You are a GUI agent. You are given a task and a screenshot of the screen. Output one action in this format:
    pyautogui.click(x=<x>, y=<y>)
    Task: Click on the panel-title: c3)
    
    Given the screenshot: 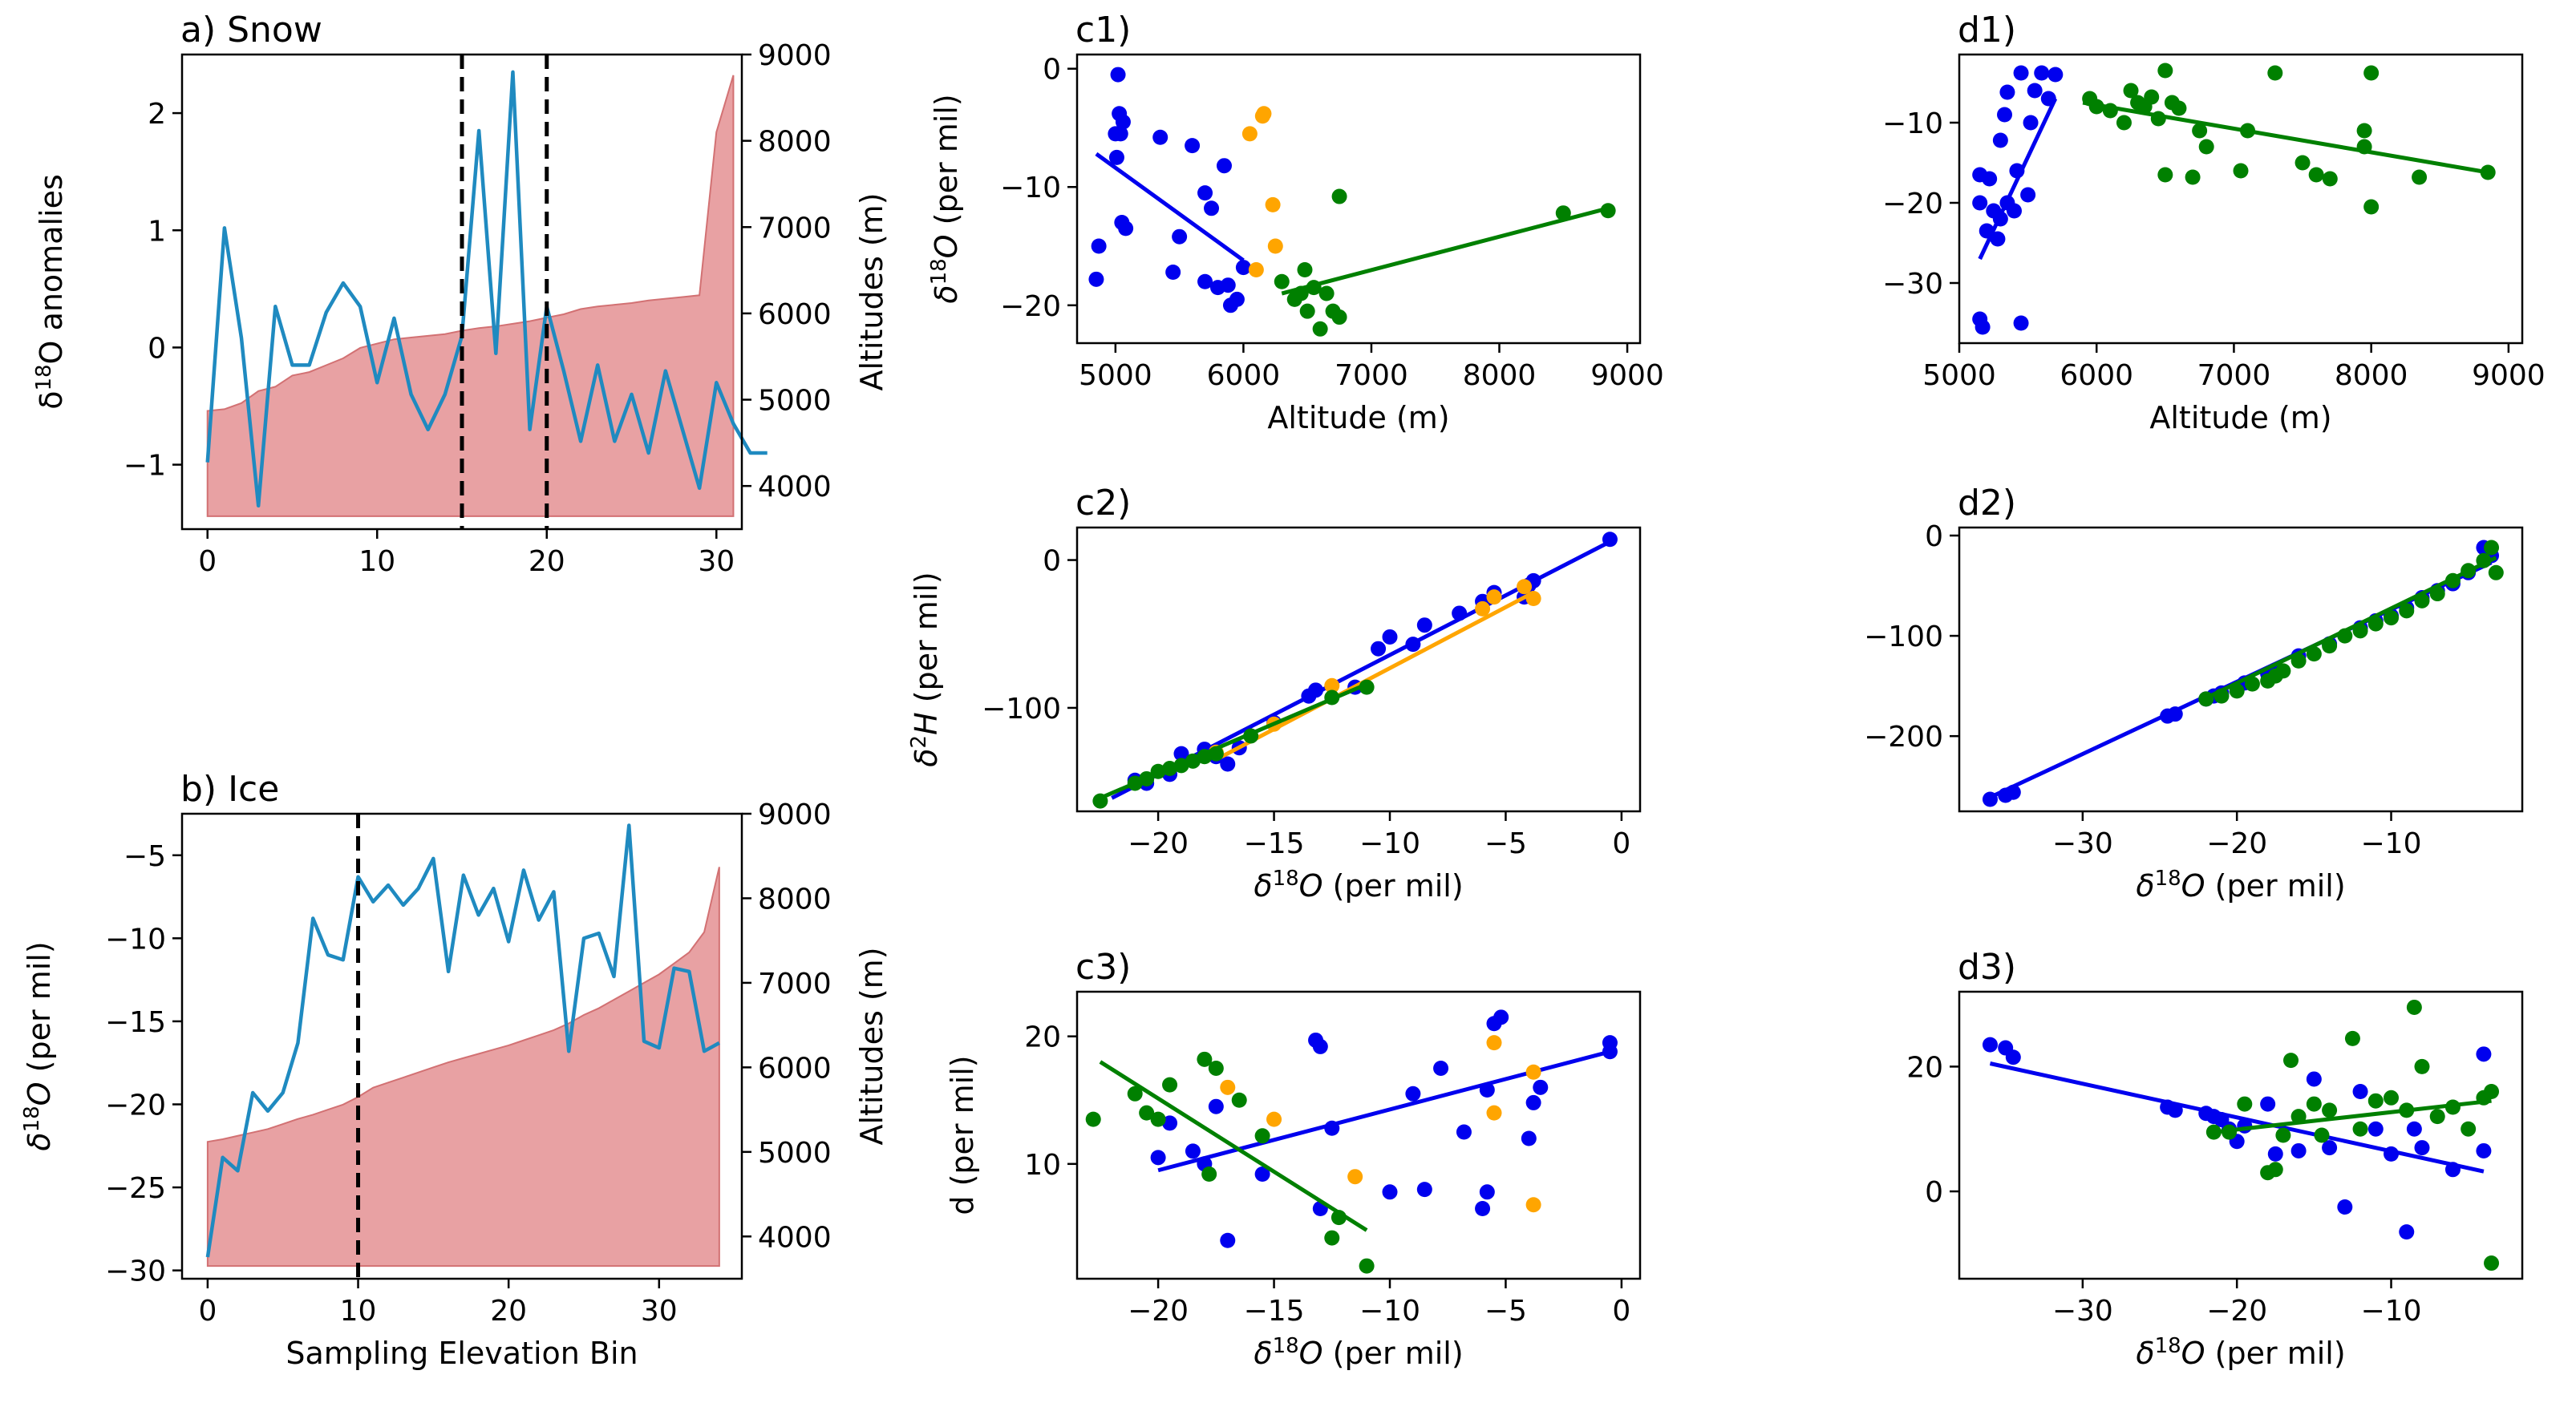 What is the action you would take?
    pyautogui.click(x=1103, y=968)
    